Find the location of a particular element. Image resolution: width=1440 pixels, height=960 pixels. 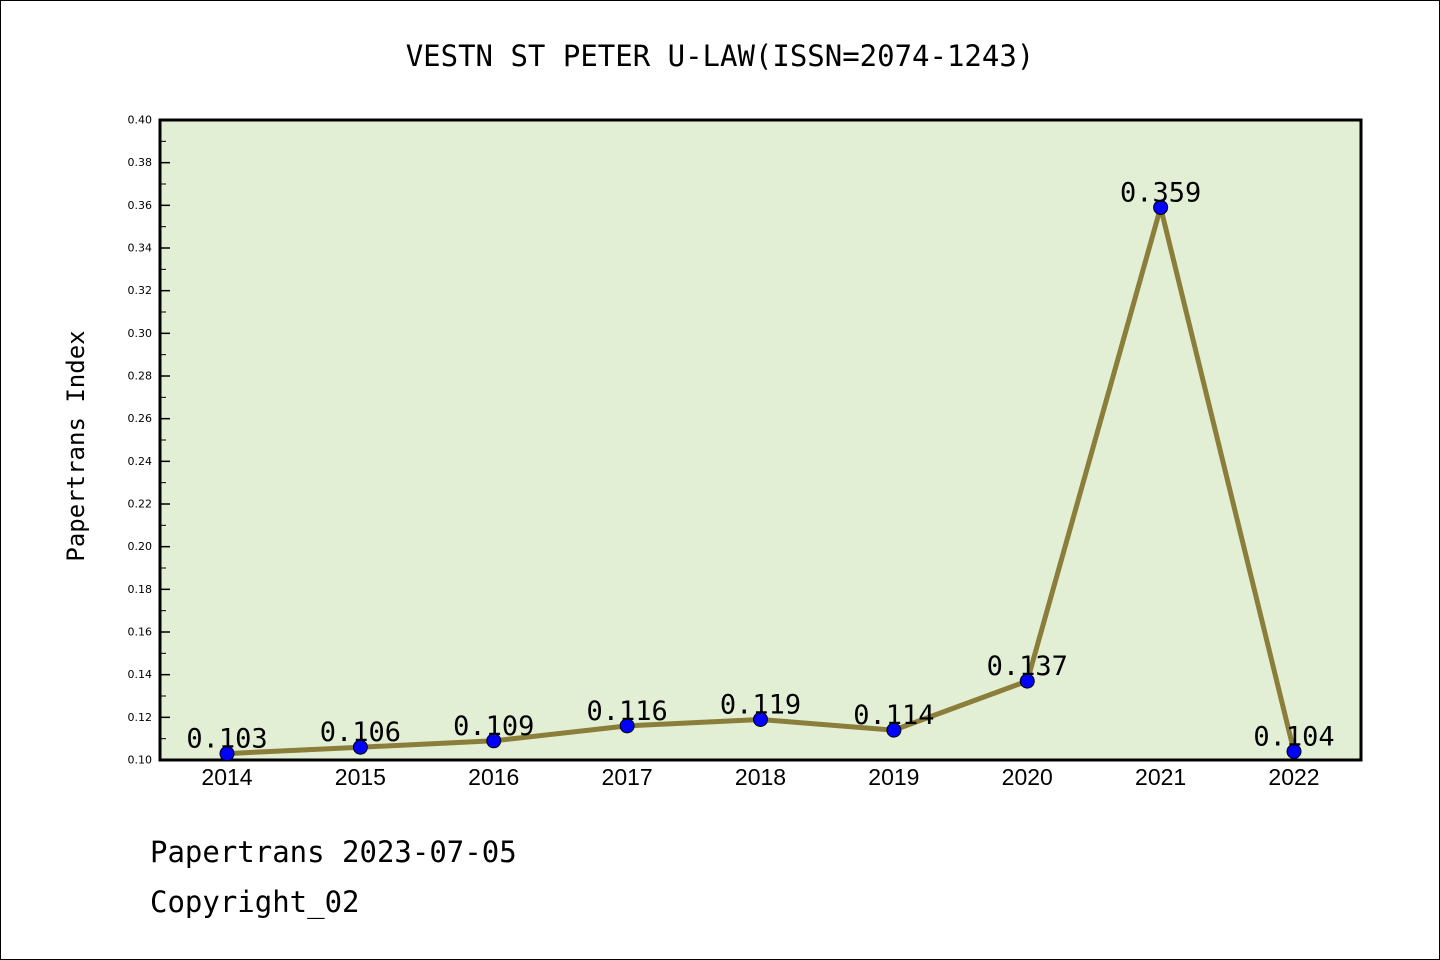

y-tick-label: 0.22 is located at coordinates (140, 504).